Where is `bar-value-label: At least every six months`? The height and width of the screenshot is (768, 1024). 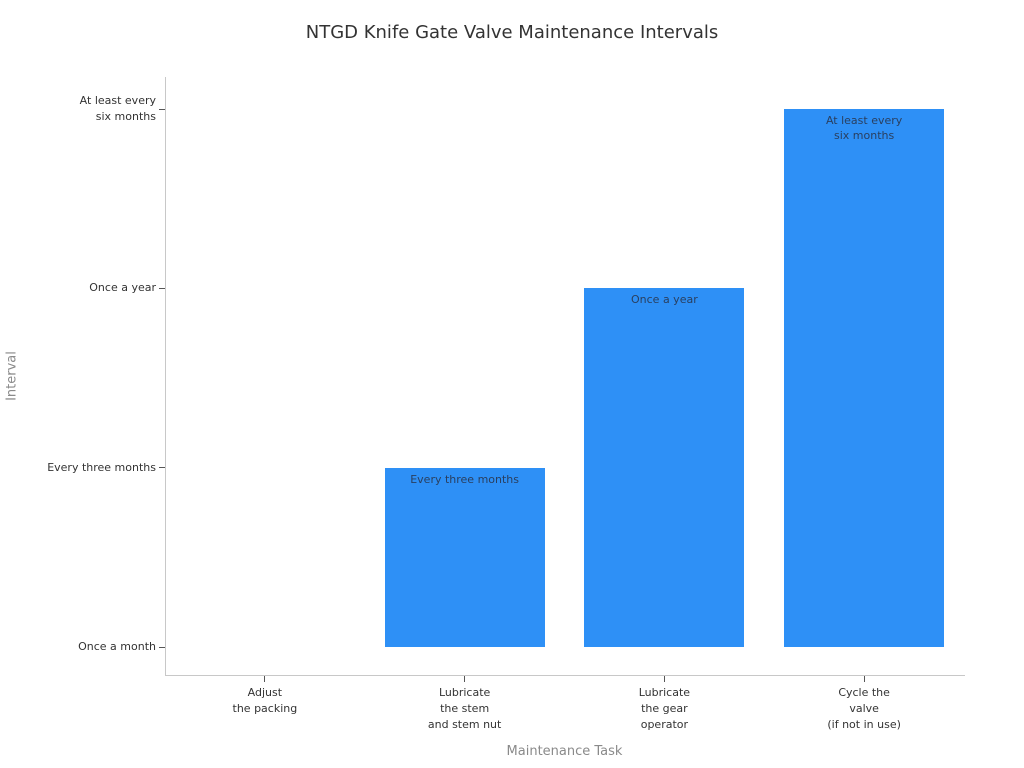
bar-value-label: At least every six months is located at coordinates (864, 128).